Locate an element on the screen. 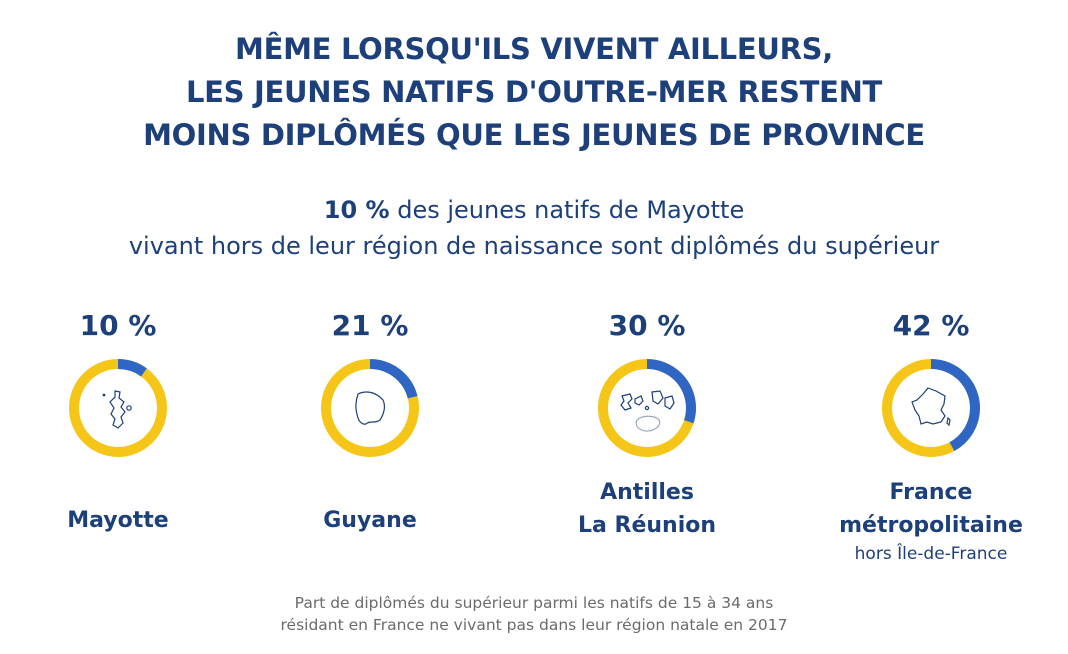 The width and height of the screenshot is (1068, 654). category-label: Guyane is located at coordinates (370, 520).